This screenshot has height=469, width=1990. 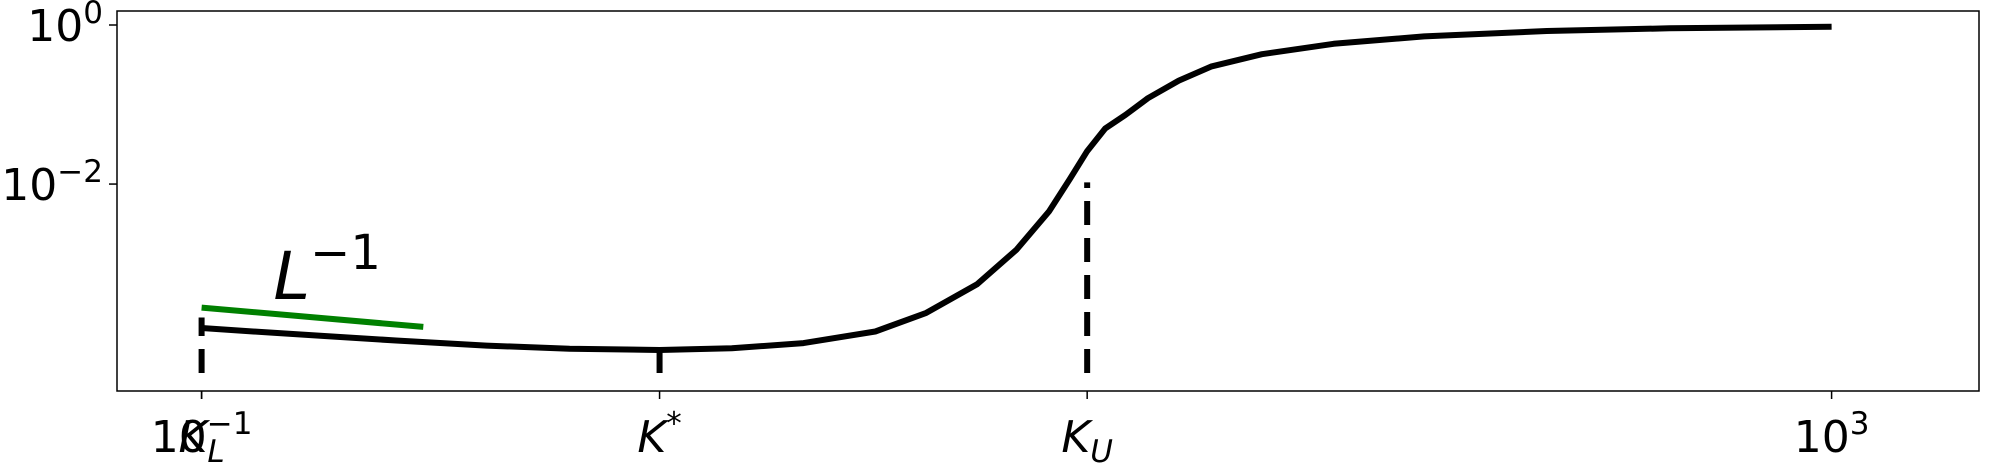 I want to click on y-tick-label-1: 10⁻², so click(x=52, y=182).